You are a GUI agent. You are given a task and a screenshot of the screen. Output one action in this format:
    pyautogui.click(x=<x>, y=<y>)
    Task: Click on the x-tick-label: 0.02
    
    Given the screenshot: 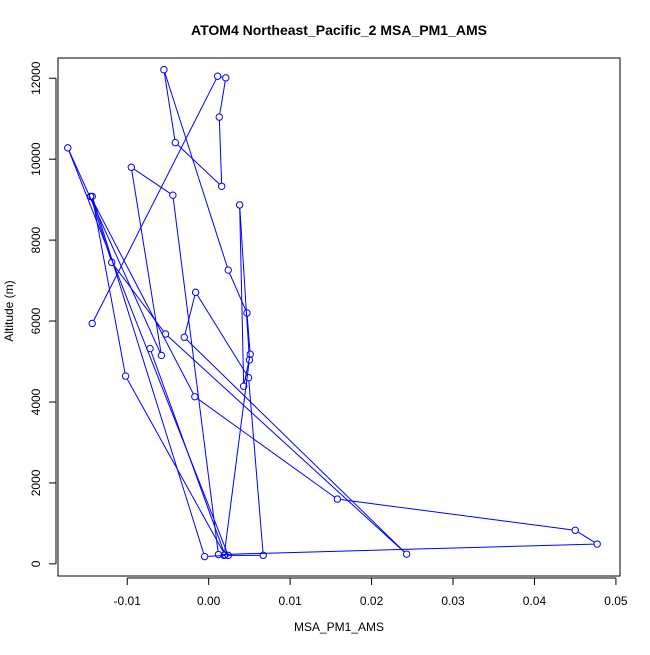 What is the action you would take?
    pyautogui.click(x=372, y=601)
    